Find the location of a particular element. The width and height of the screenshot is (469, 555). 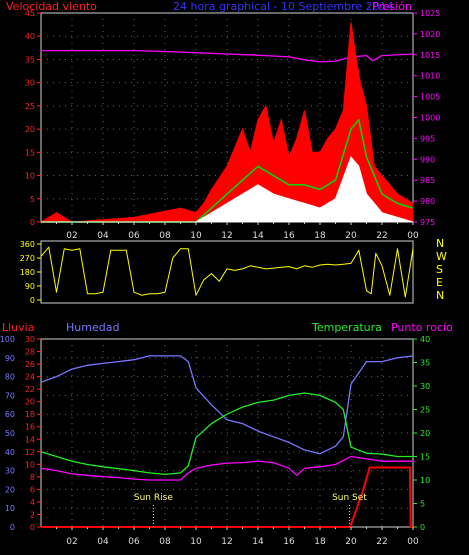

rain-tick-label: 2 is located at coordinates (32, 514).